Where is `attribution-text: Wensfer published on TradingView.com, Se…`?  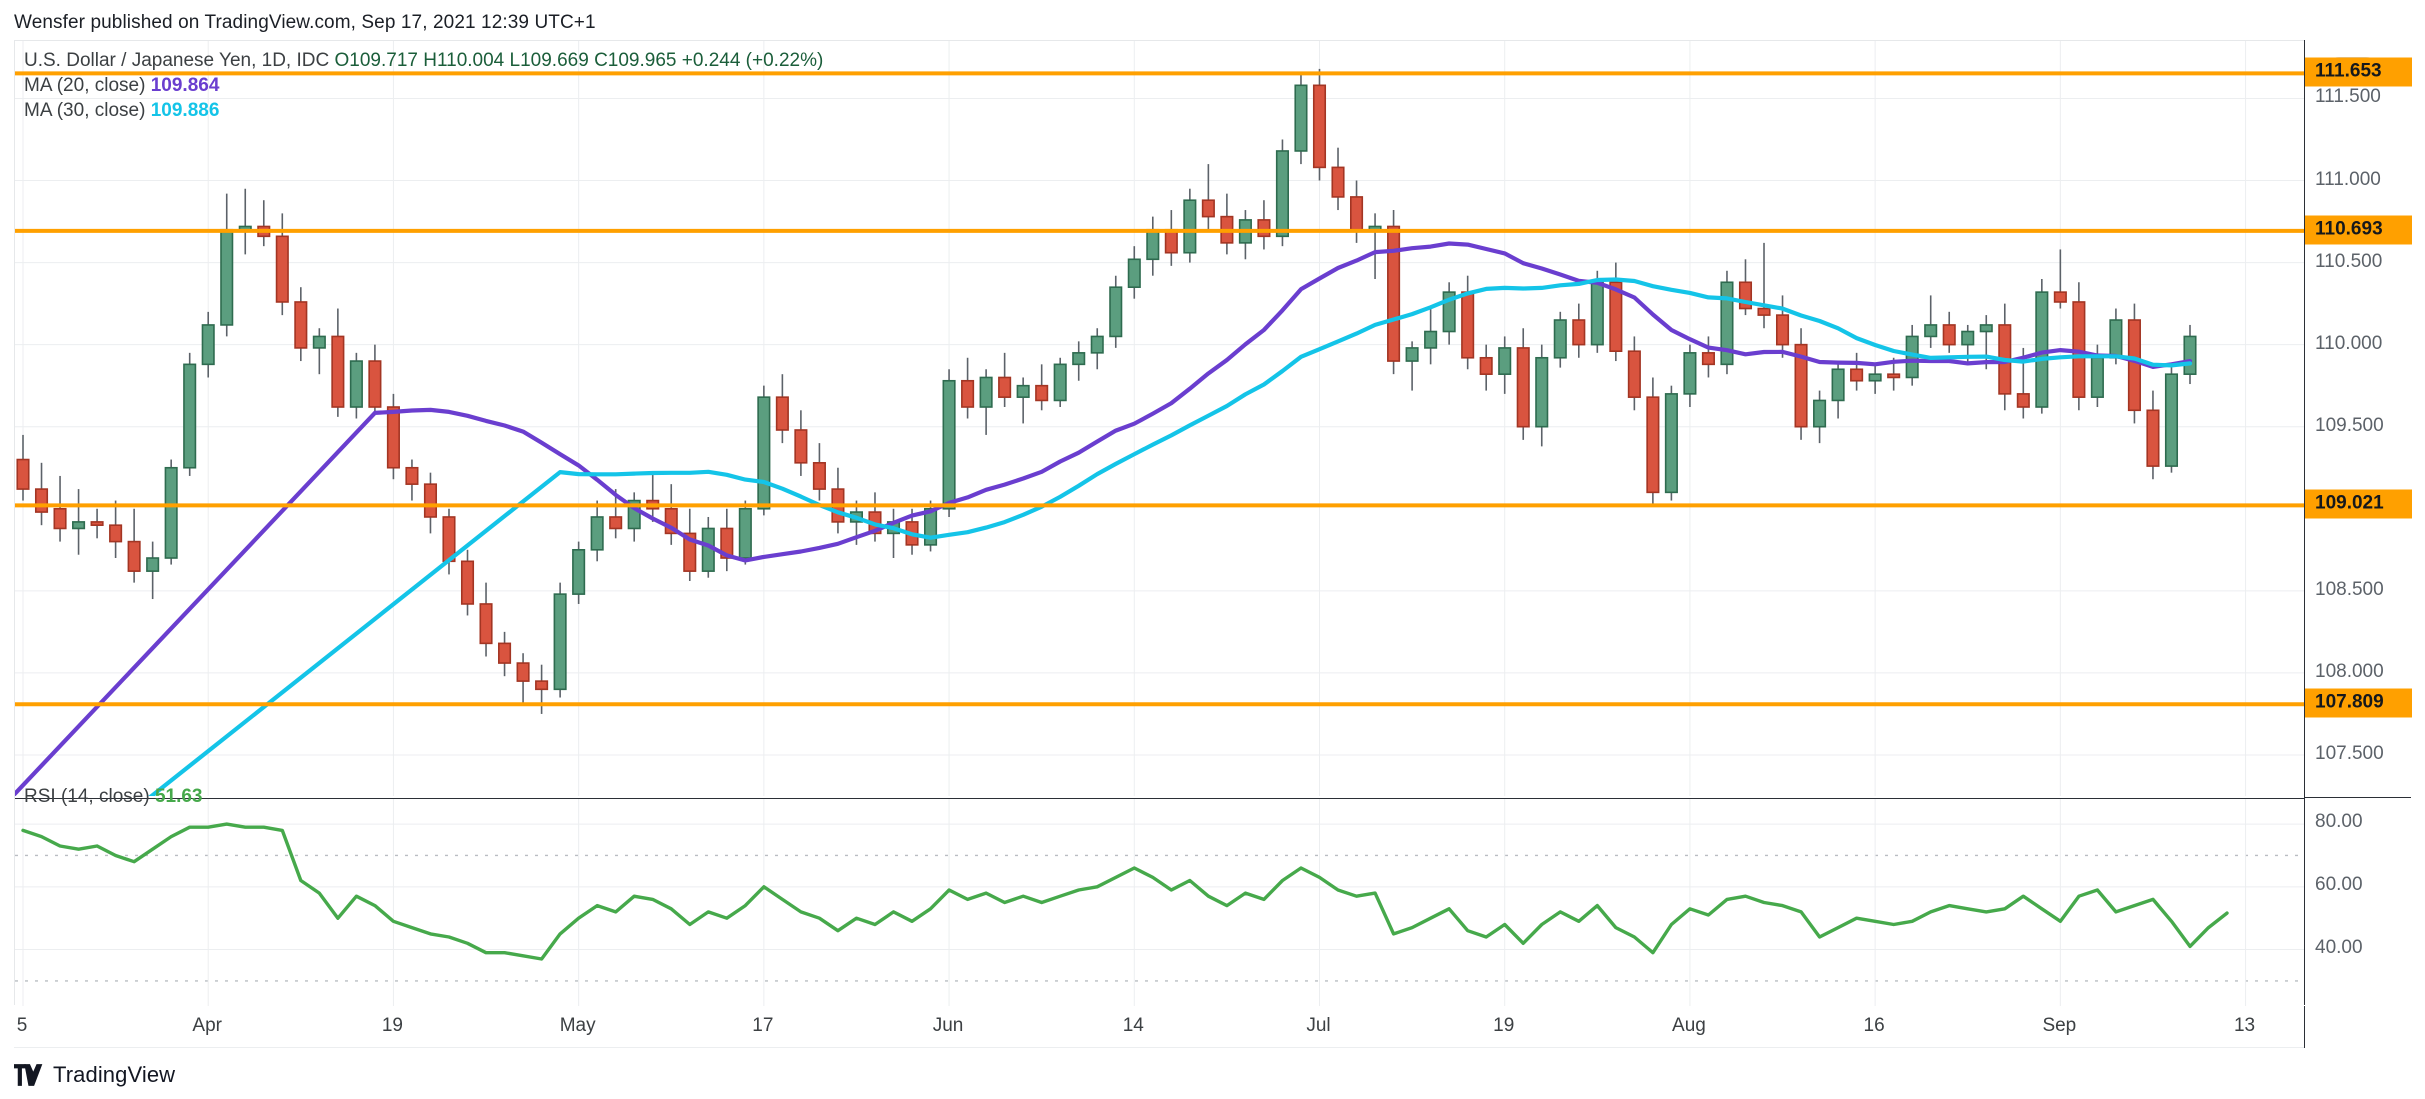
attribution-text: Wensfer published on TradingView.com, Se… is located at coordinates (305, 22).